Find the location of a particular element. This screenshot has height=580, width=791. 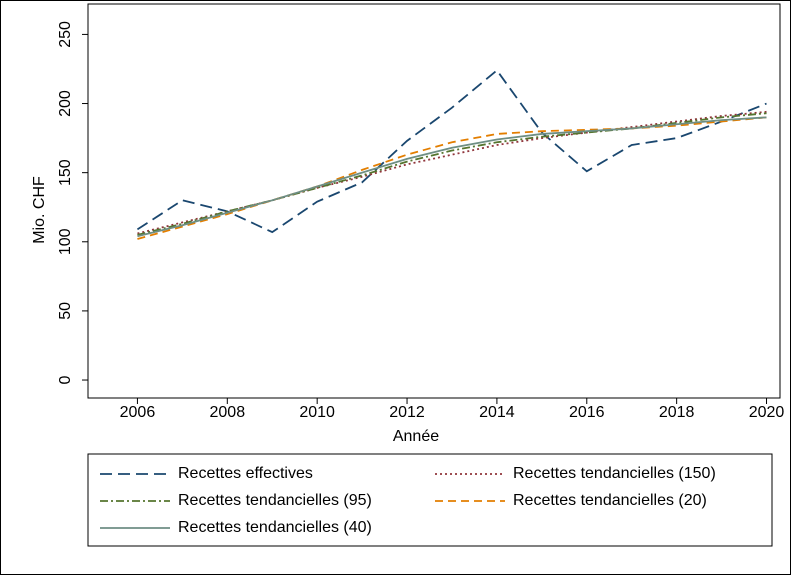

x-tick-label: 2006 is located at coordinates (138, 412).